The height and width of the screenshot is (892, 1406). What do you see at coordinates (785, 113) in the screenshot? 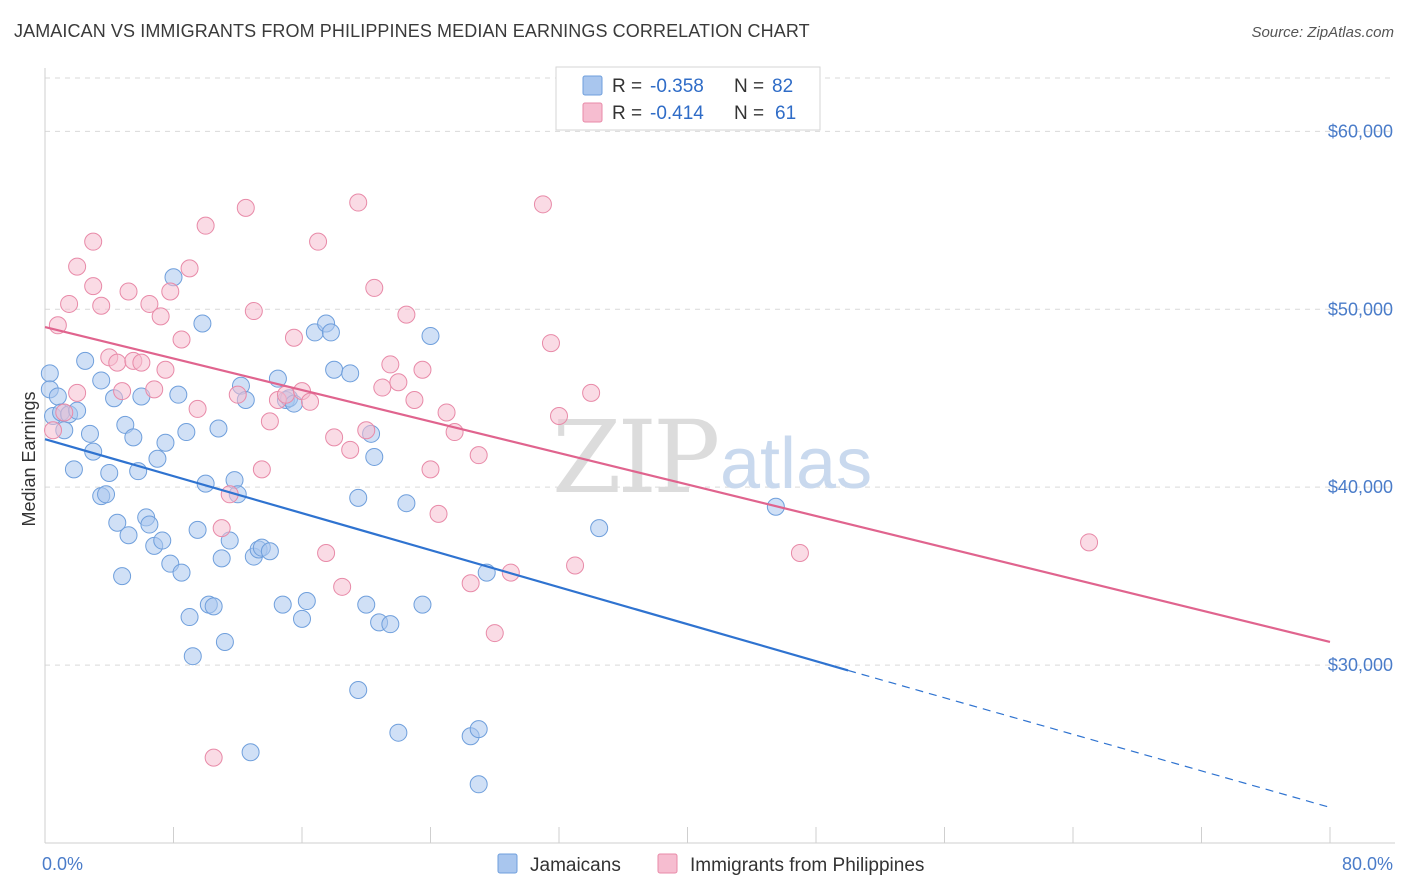
I see `legend-n-value-philippines: 61` at bounding box center [785, 113].